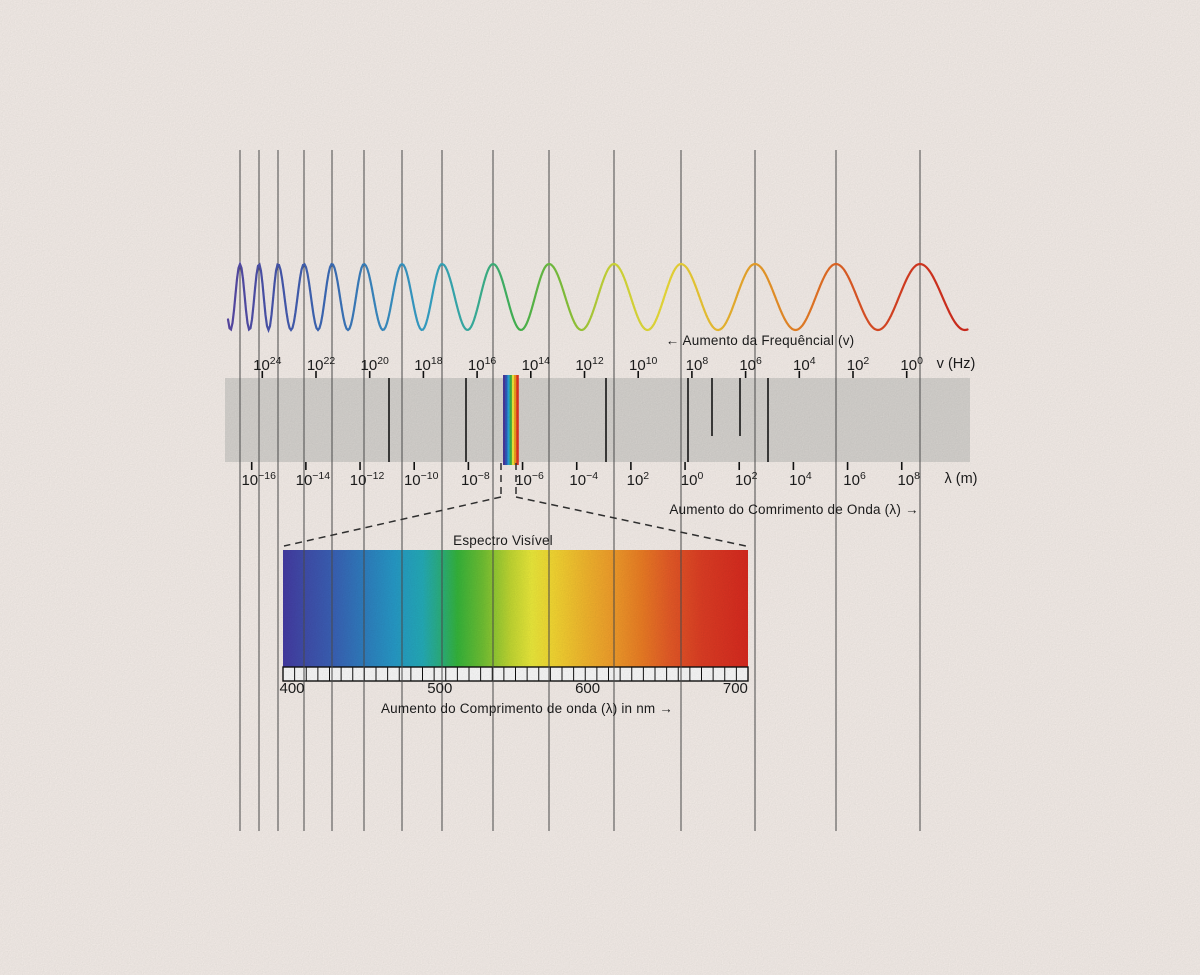 Image resolution: width=1200 pixels, height=975 pixels. I want to click on wavelength-tick-label: 10⁻¹⁶, so click(258, 479).